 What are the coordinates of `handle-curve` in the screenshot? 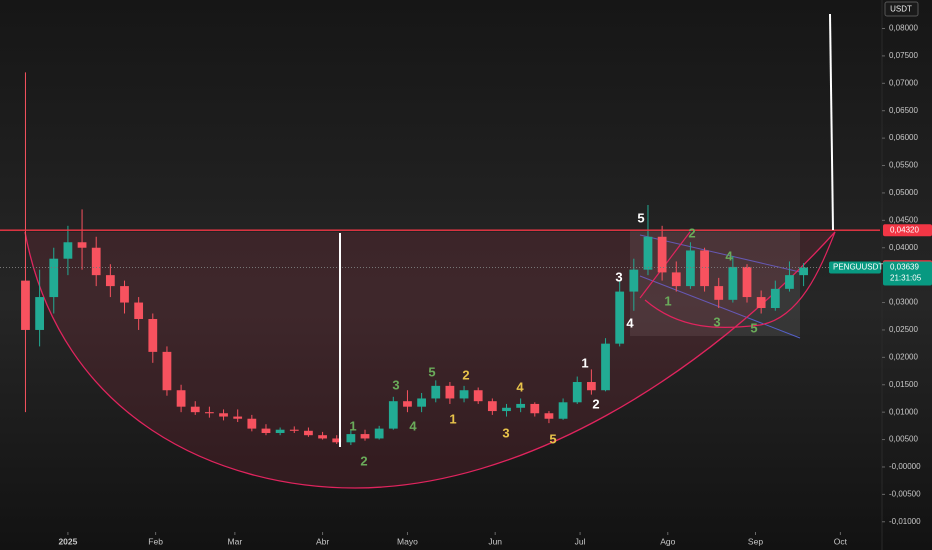 It's located at (740, 280).